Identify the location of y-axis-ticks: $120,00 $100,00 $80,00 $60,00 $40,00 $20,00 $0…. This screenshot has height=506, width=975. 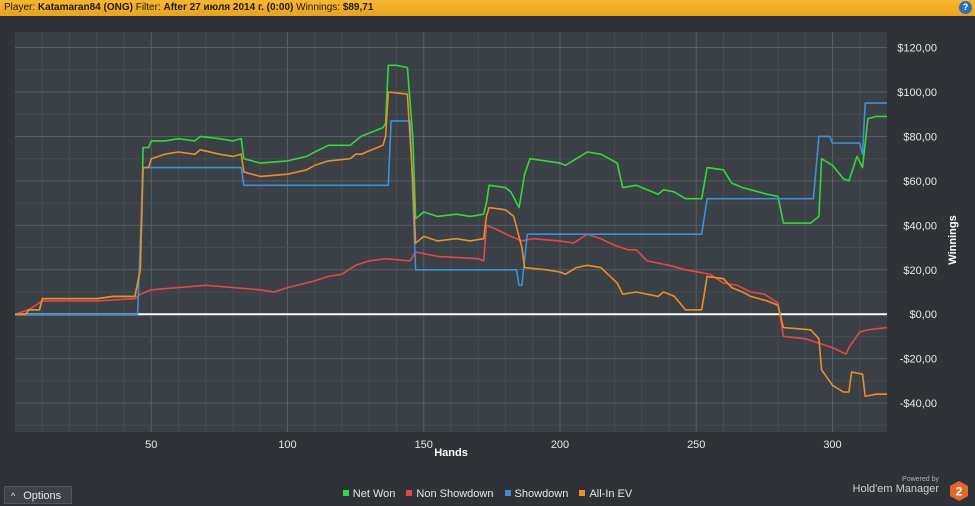
(917, 227).